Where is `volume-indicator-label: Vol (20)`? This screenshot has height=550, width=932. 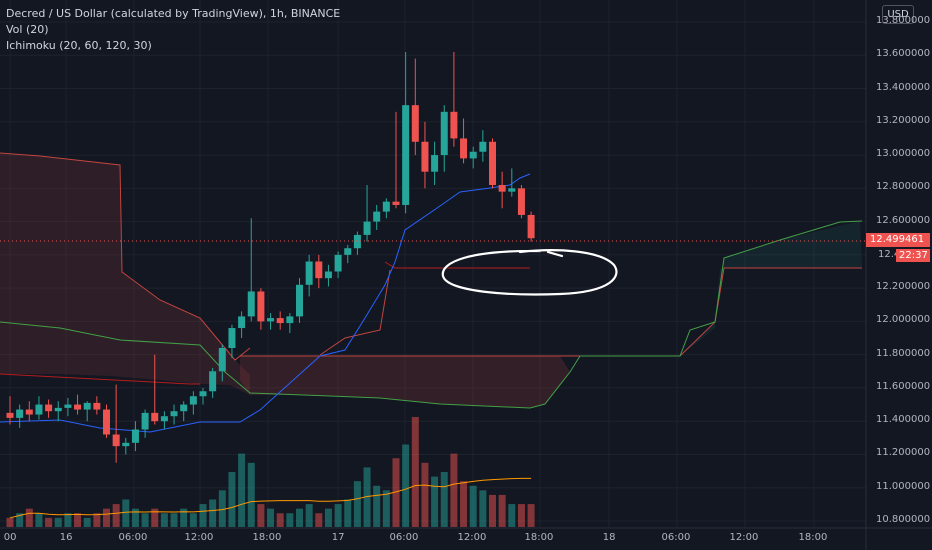
volume-indicator-label: Vol (20) is located at coordinates (27, 29).